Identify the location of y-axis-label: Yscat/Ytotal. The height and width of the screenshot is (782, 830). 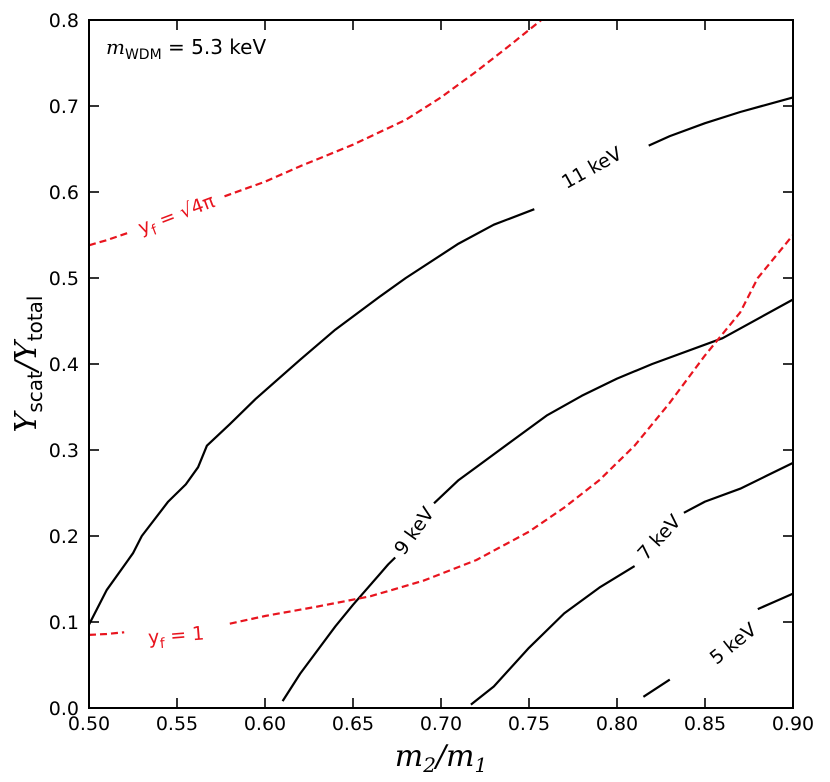
(28, 364).